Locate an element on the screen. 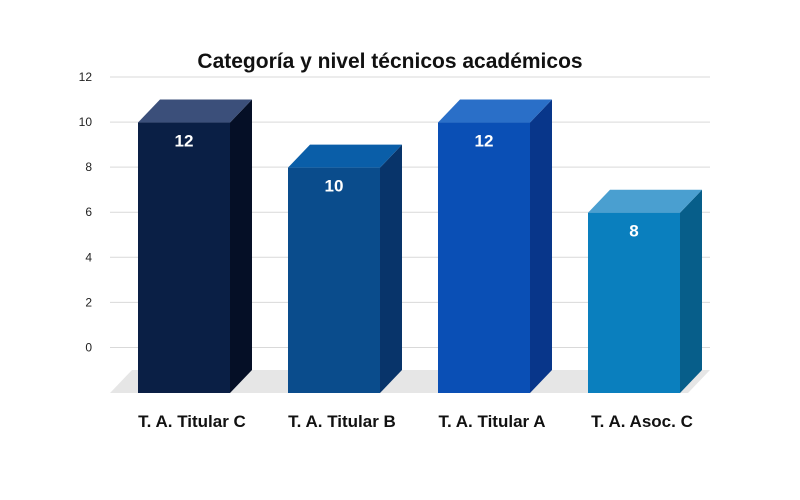 Image resolution: width=800 pixels, height=500 pixels. chart-title: Categoría y nivel técnicos académicos is located at coordinates (390, 61).